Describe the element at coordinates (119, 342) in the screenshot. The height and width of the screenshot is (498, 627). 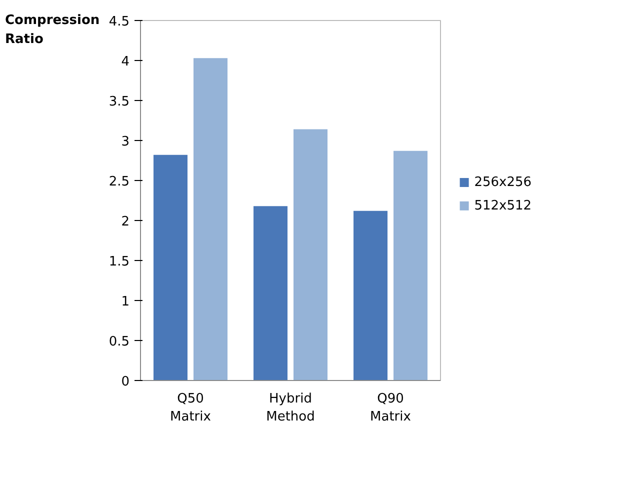
I see `y-tick-label: 0.5` at that location.